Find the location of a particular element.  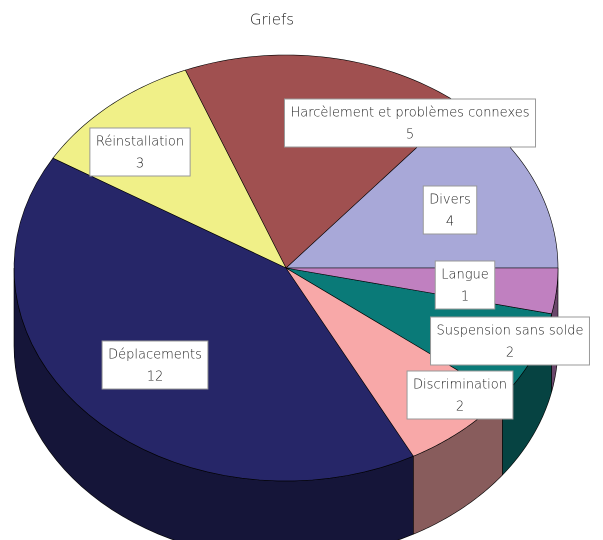

data-label: Divers 4 is located at coordinates (450, 210).